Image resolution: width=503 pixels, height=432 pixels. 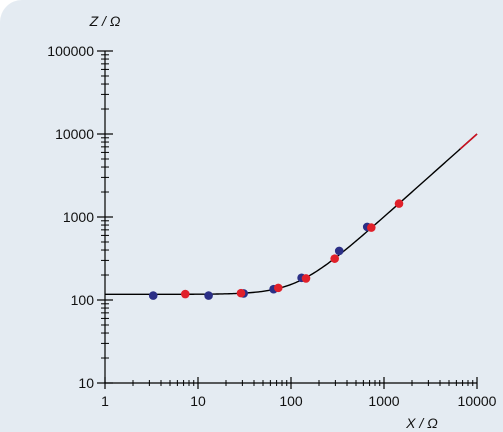 I want to click on x-tick-label: 1, so click(x=105, y=401).